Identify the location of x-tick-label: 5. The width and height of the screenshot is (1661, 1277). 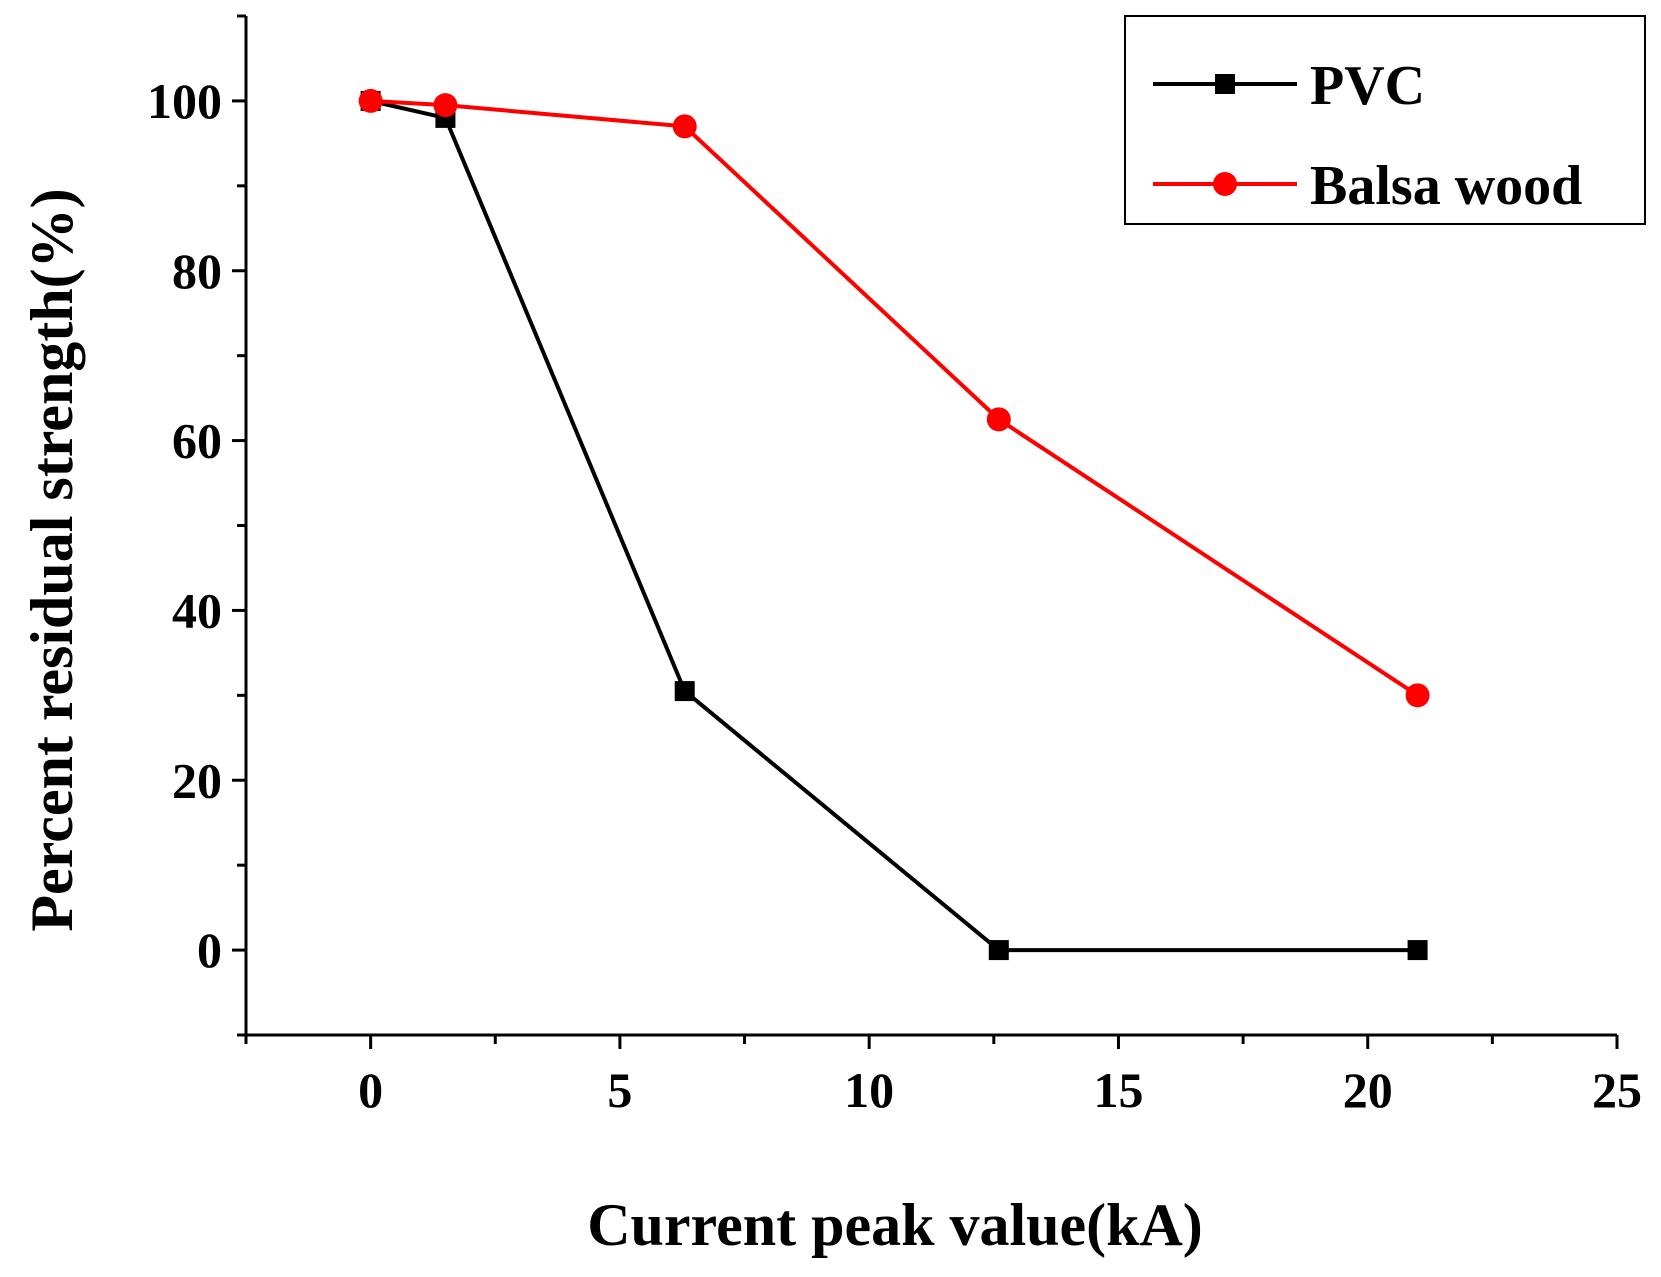
(619, 1090).